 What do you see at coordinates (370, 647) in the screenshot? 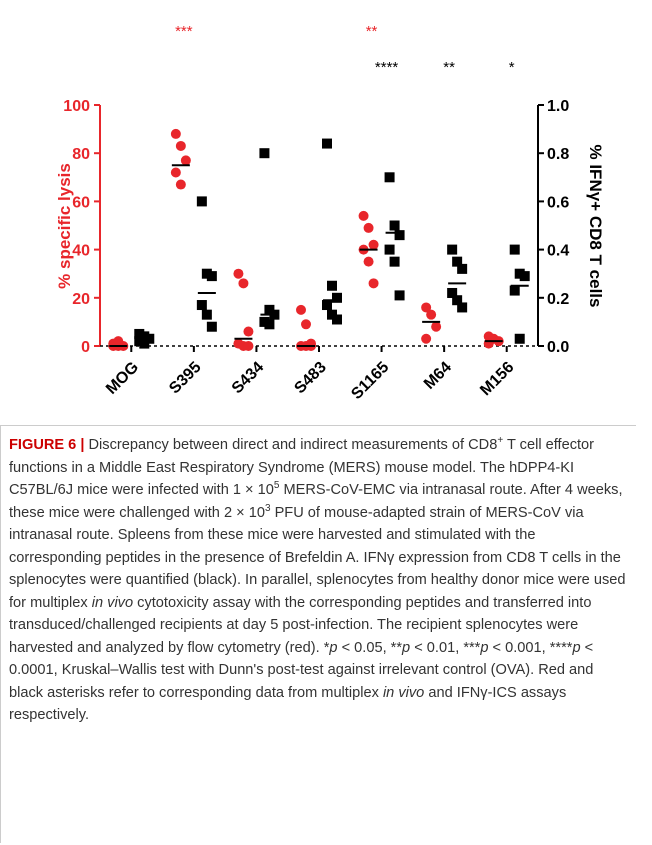
I see `caption-run: < 0.05, **` at bounding box center [370, 647].